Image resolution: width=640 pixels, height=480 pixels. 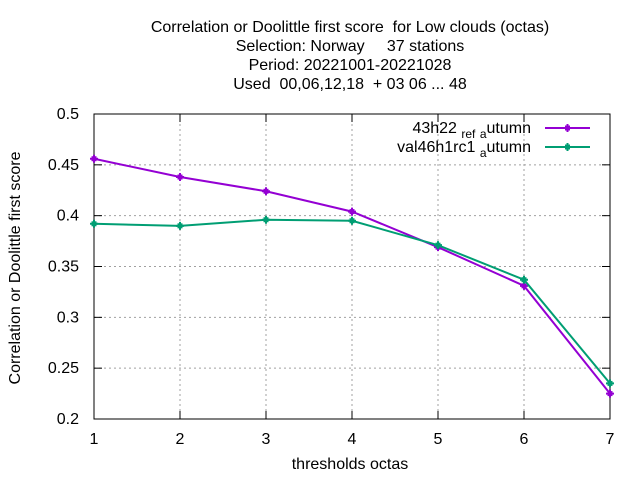 What do you see at coordinates (471, 130) in the screenshot?
I see `legend-label: 43h22 ref autumn` at bounding box center [471, 130].